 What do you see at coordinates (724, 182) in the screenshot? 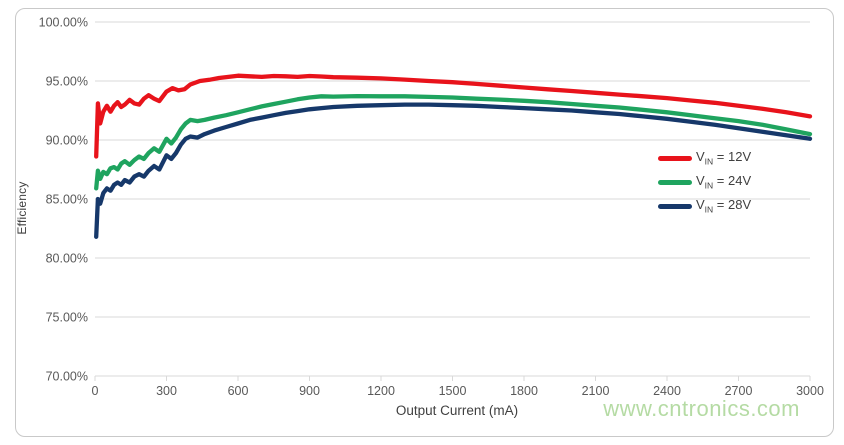
I see `legend-label-24v: VIN = 24V` at bounding box center [724, 182].